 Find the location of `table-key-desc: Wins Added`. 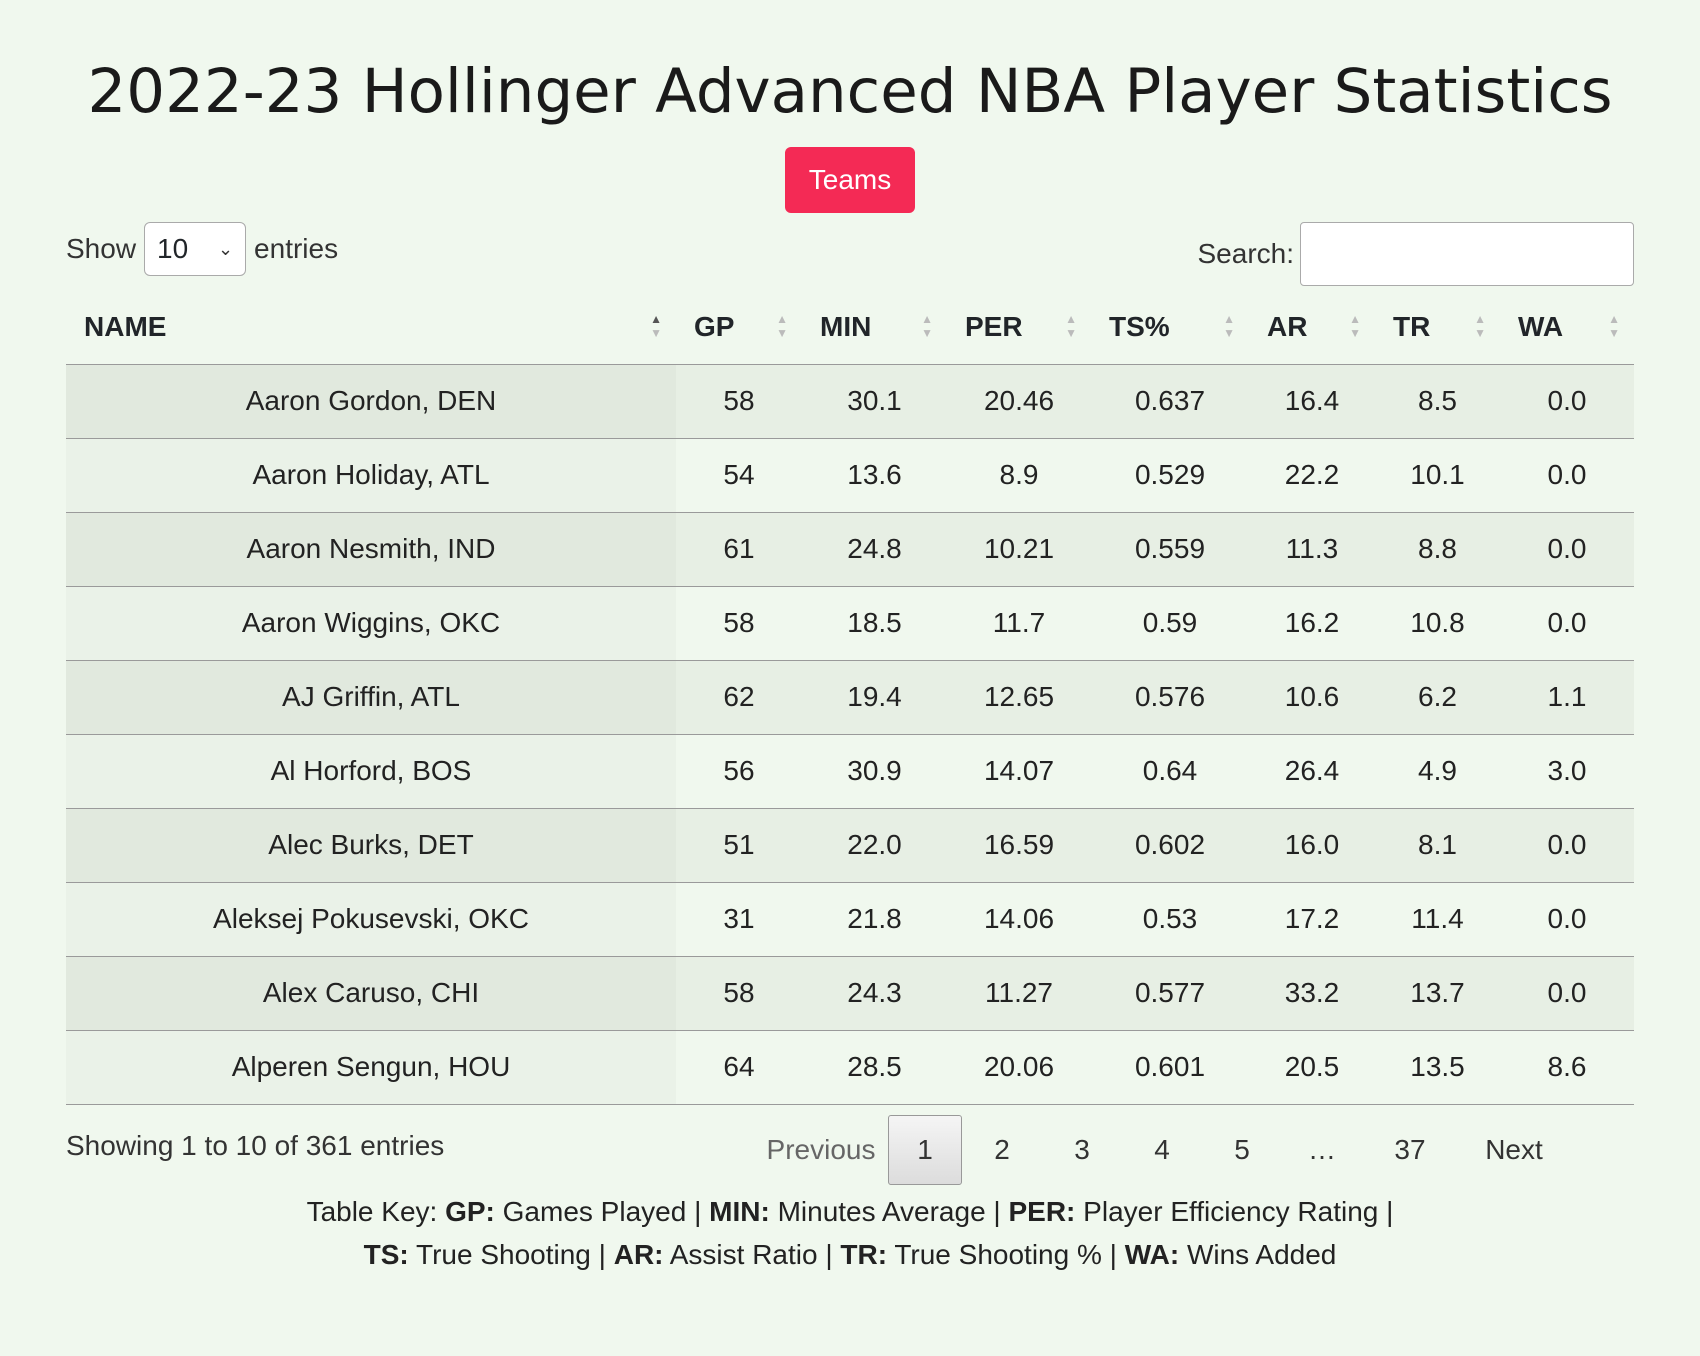

table-key-desc: Wins Added is located at coordinates (1261, 1254).